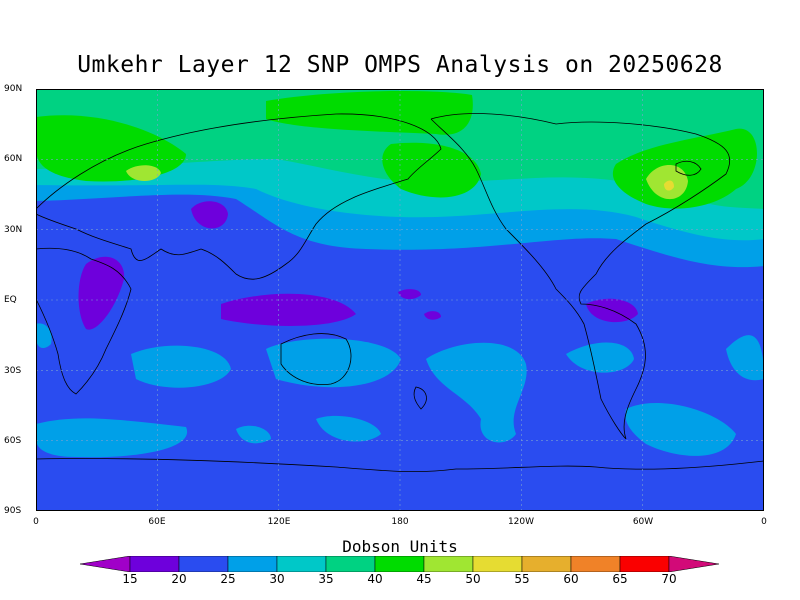 This screenshot has height=600, width=800. I want to click on lon-label: 60W, so click(643, 522).